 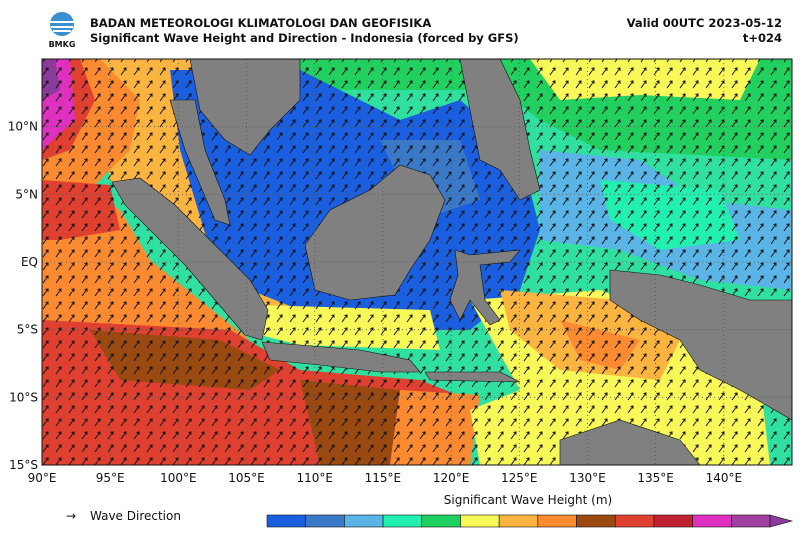 What do you see at coordinates (71, 516) in the screenshot?
I see `legend-arrow: →` at bounding box center [71, 516].